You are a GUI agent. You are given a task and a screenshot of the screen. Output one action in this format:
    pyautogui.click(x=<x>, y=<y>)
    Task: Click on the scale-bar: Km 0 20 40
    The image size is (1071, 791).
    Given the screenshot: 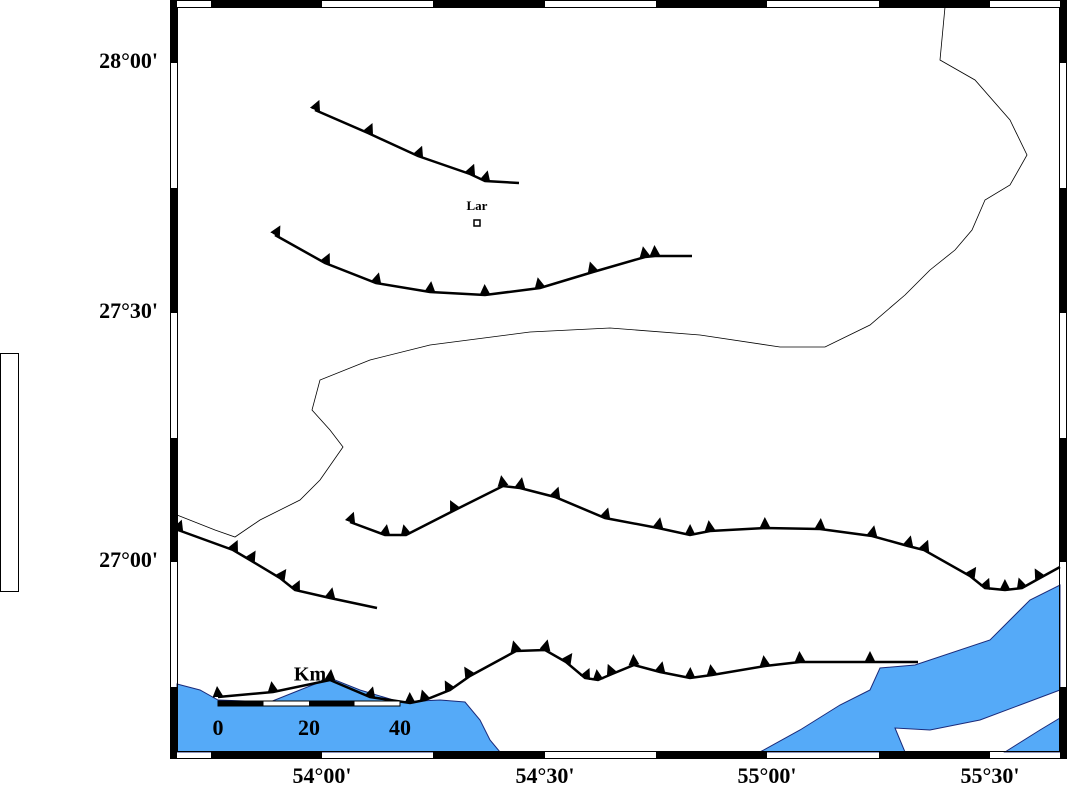 What is the action you would take?
    pyautogui.click(x=312, y=702)
    